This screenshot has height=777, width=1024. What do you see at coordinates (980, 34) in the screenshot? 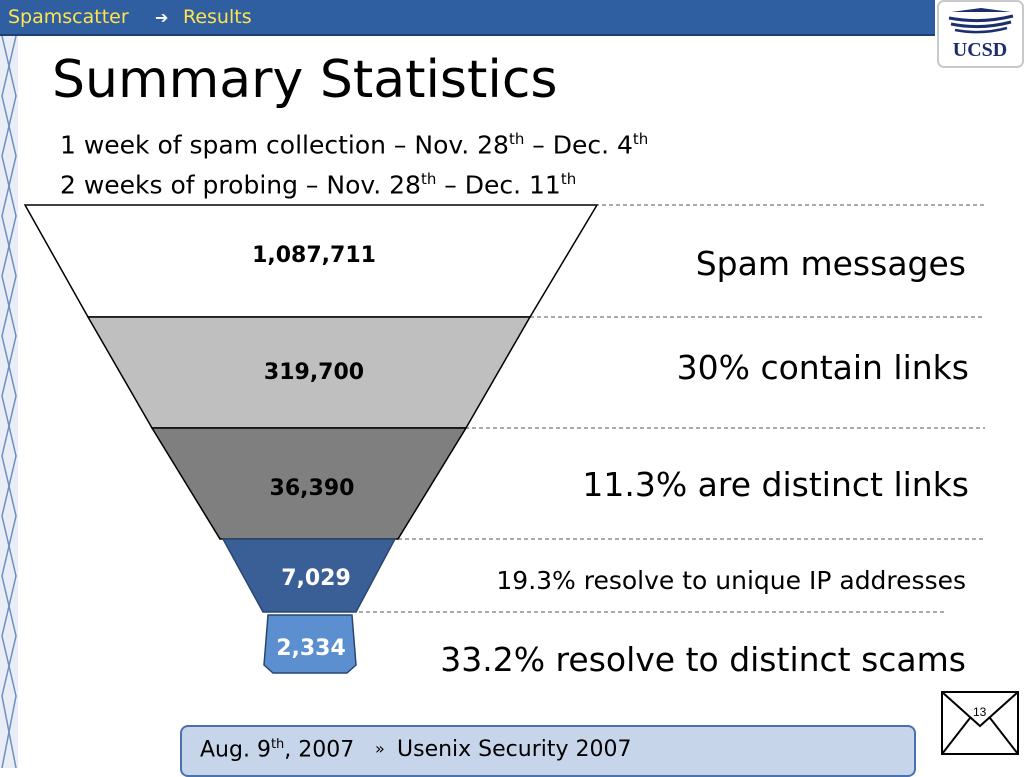
I see `ucsd-logo: UCSD` at bounding box center [980, 34].